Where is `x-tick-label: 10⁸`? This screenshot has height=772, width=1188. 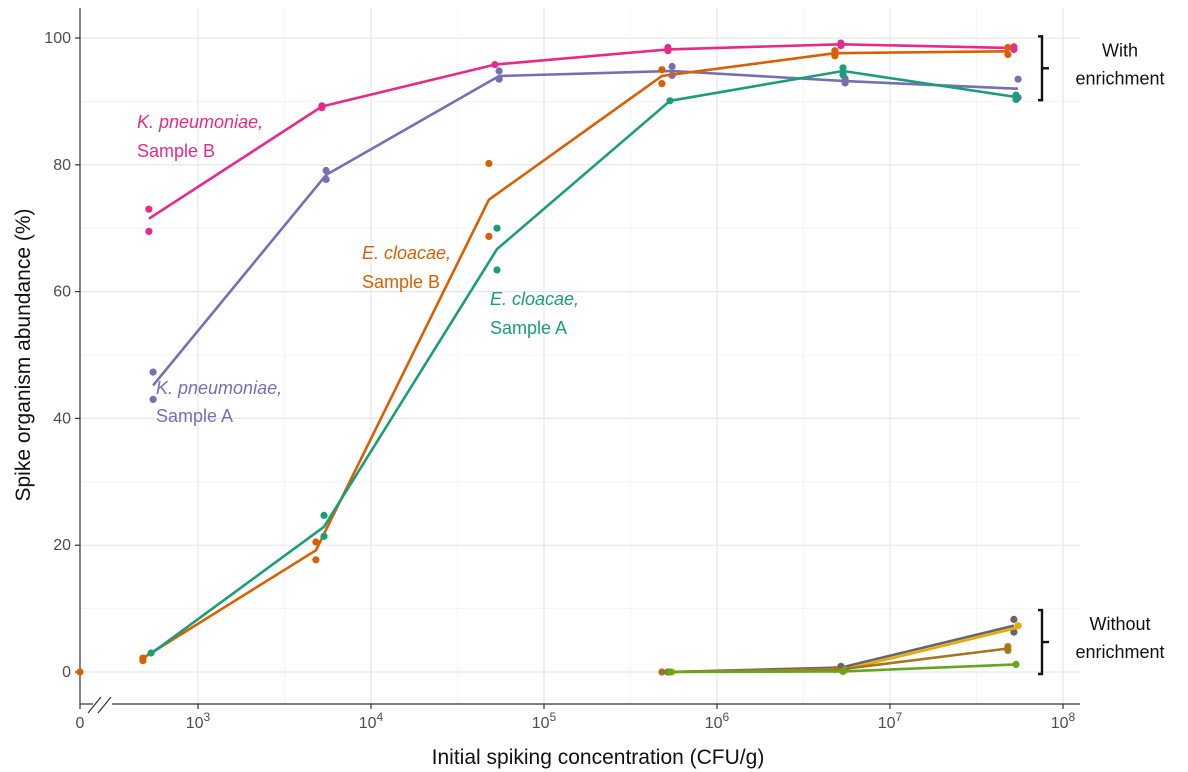
x-tick-label: 10⁸ is located at coordinates (1063, 721).